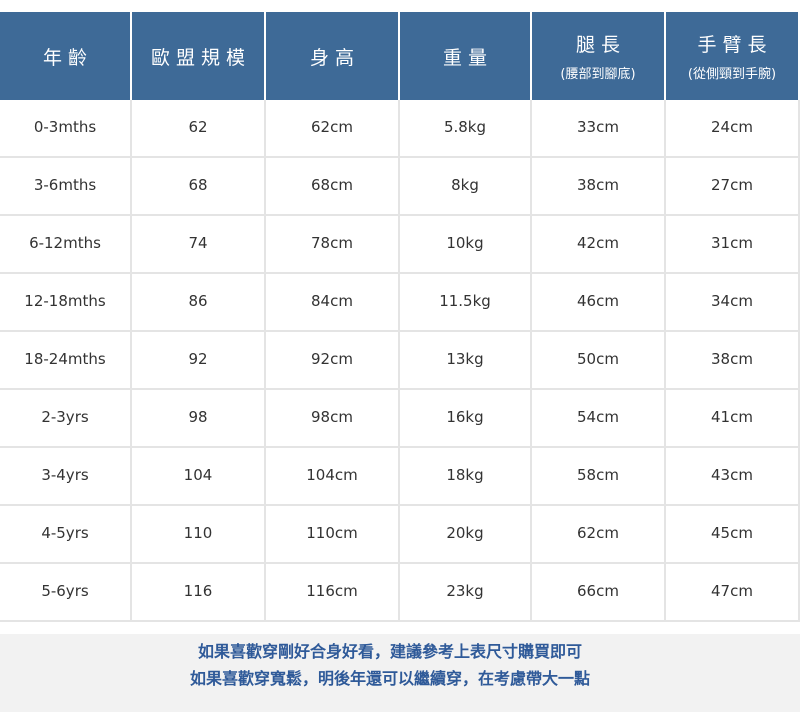 Image resolution: width=800 pixels, height=712 pixels. I want to click on table-cell: 3-6mths, so click(66, 187).